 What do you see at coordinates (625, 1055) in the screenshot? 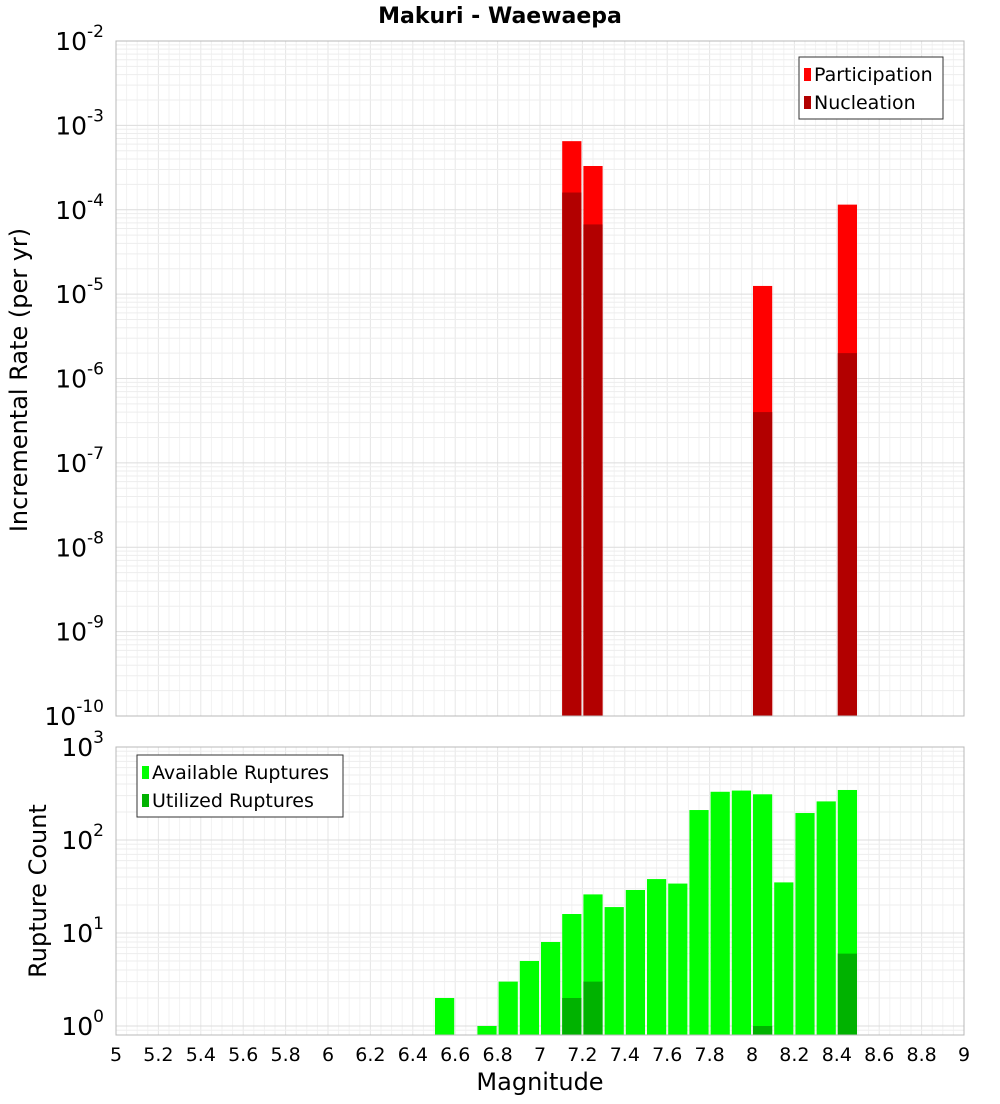
I see `x-tick-label: 7.4` at bounding box center [625, 1055].